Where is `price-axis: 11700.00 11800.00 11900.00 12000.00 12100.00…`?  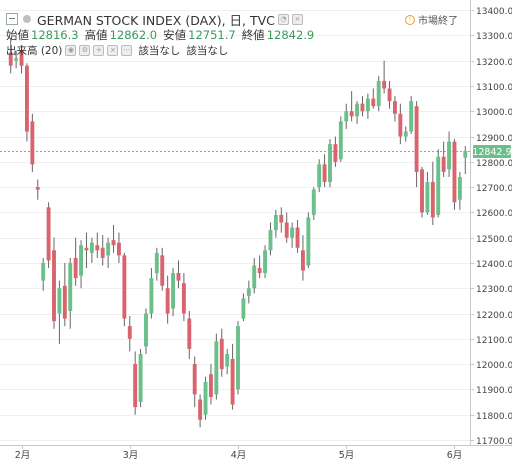 price-axis: 11700.00 11800.00 11900.00 12000.00 12100.00… is located at coordinates (491, 227).